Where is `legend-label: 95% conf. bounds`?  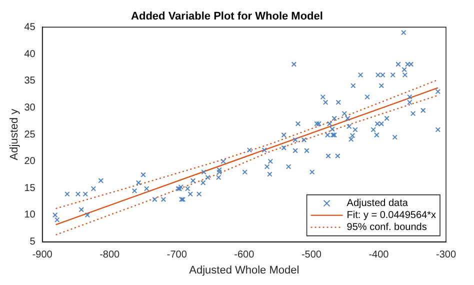
legend-label: 95% conf. bounds is located at coordinates (386, 228).